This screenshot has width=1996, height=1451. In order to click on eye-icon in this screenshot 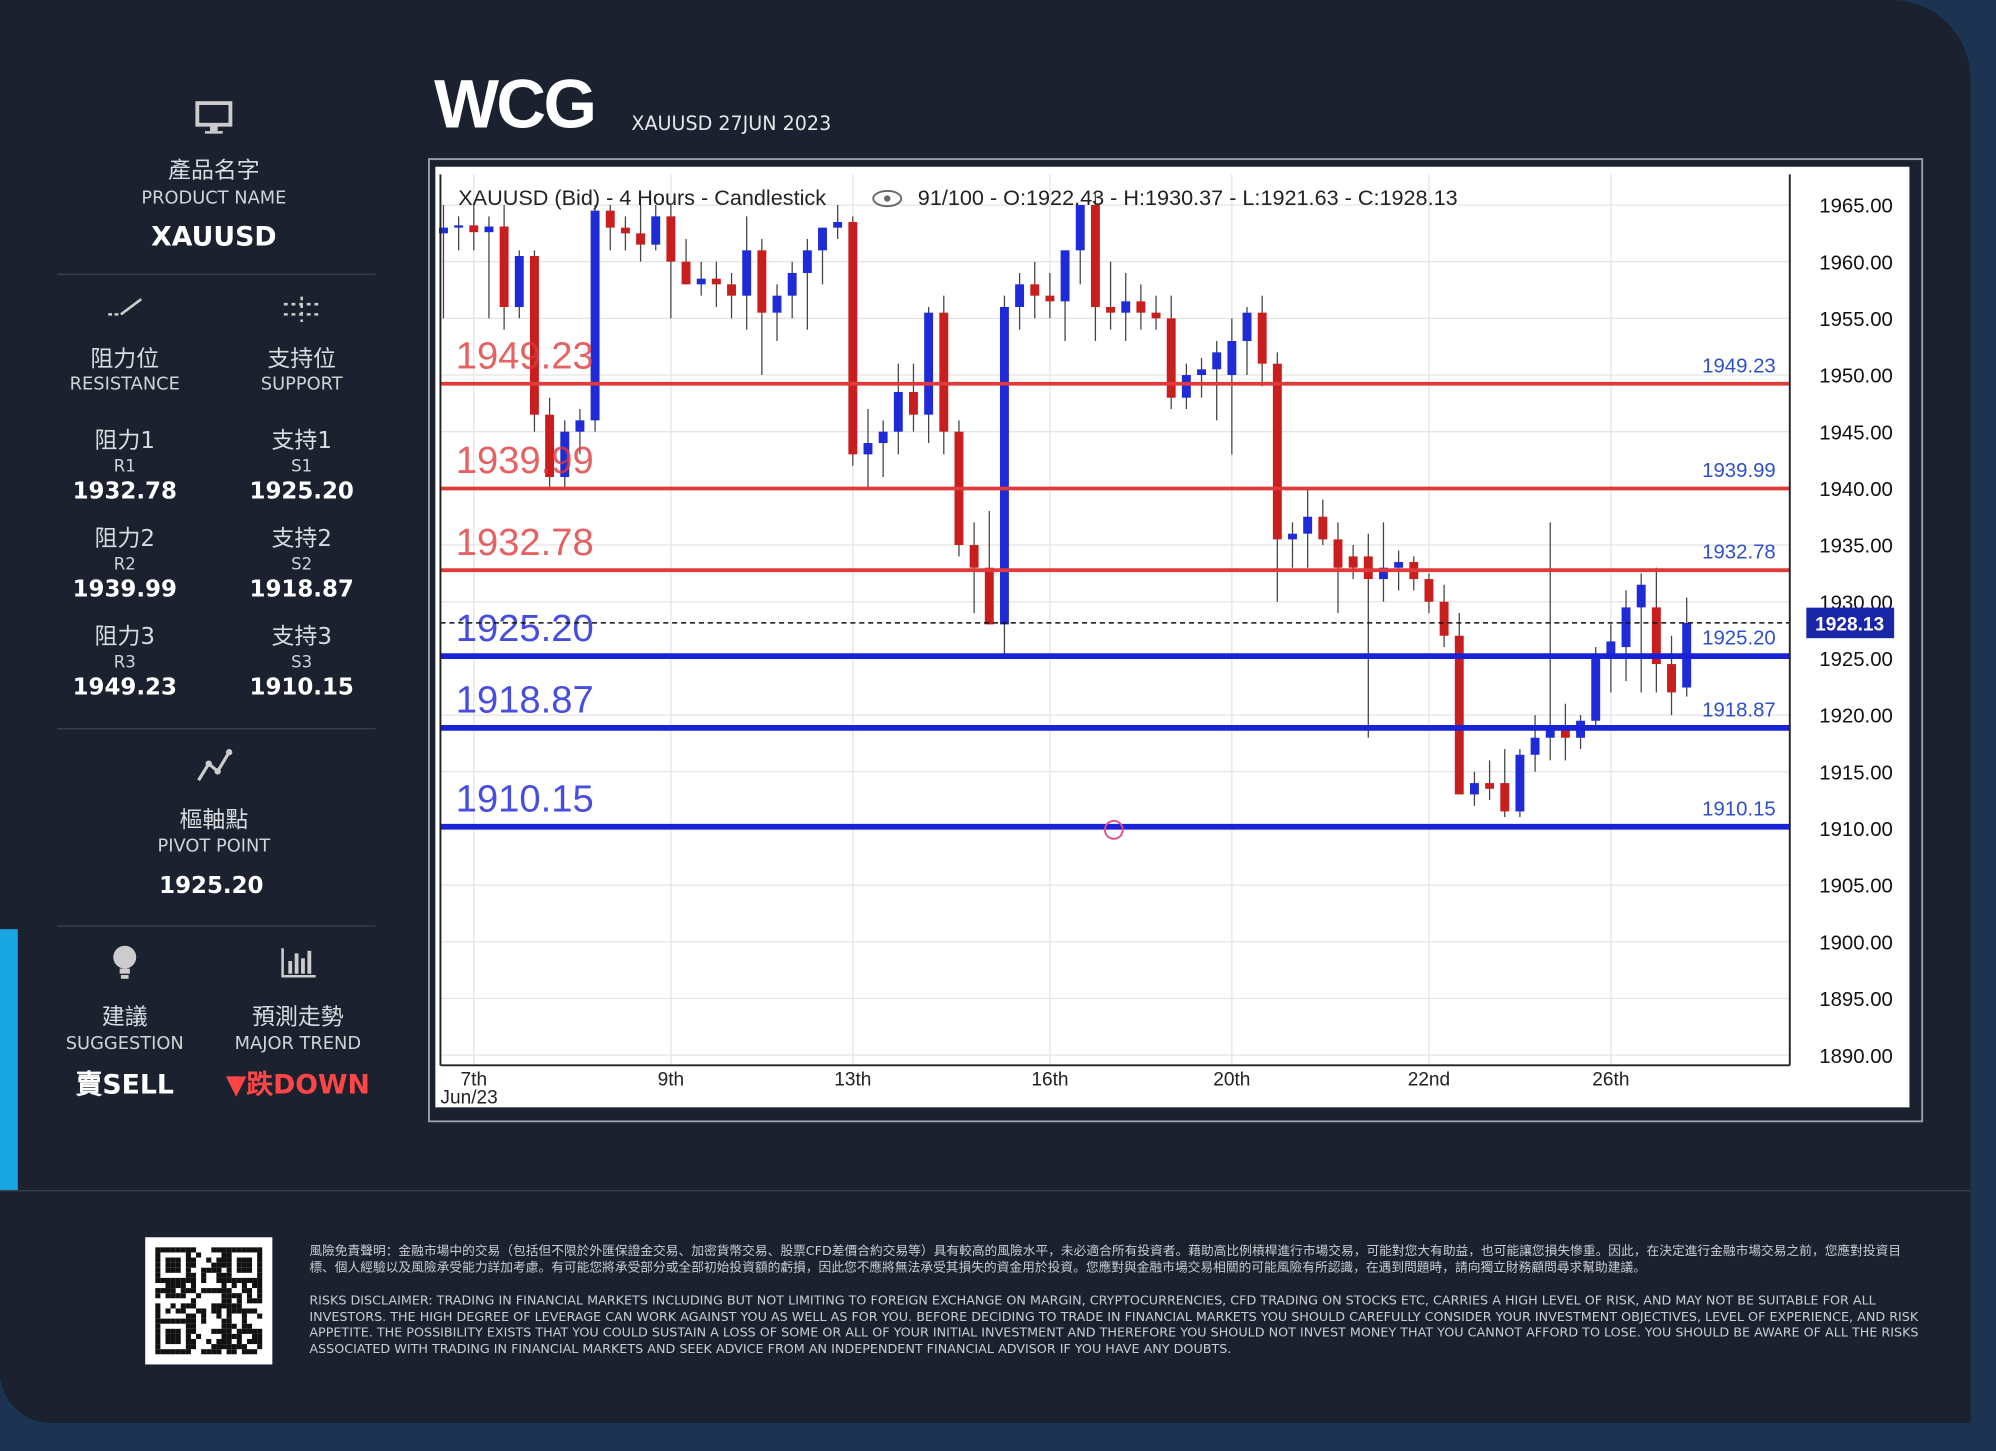, I will do `click(887, 198)`.